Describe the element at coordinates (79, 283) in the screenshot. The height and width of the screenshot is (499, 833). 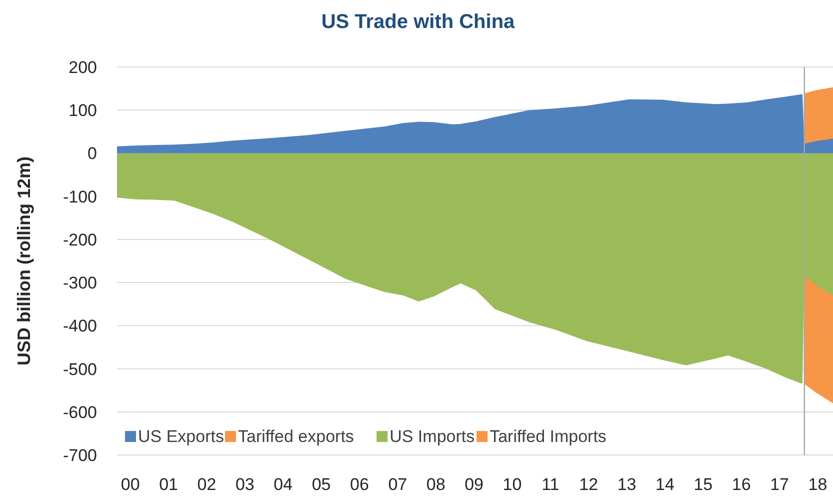
I see `y-tick-label: -300` at that location.